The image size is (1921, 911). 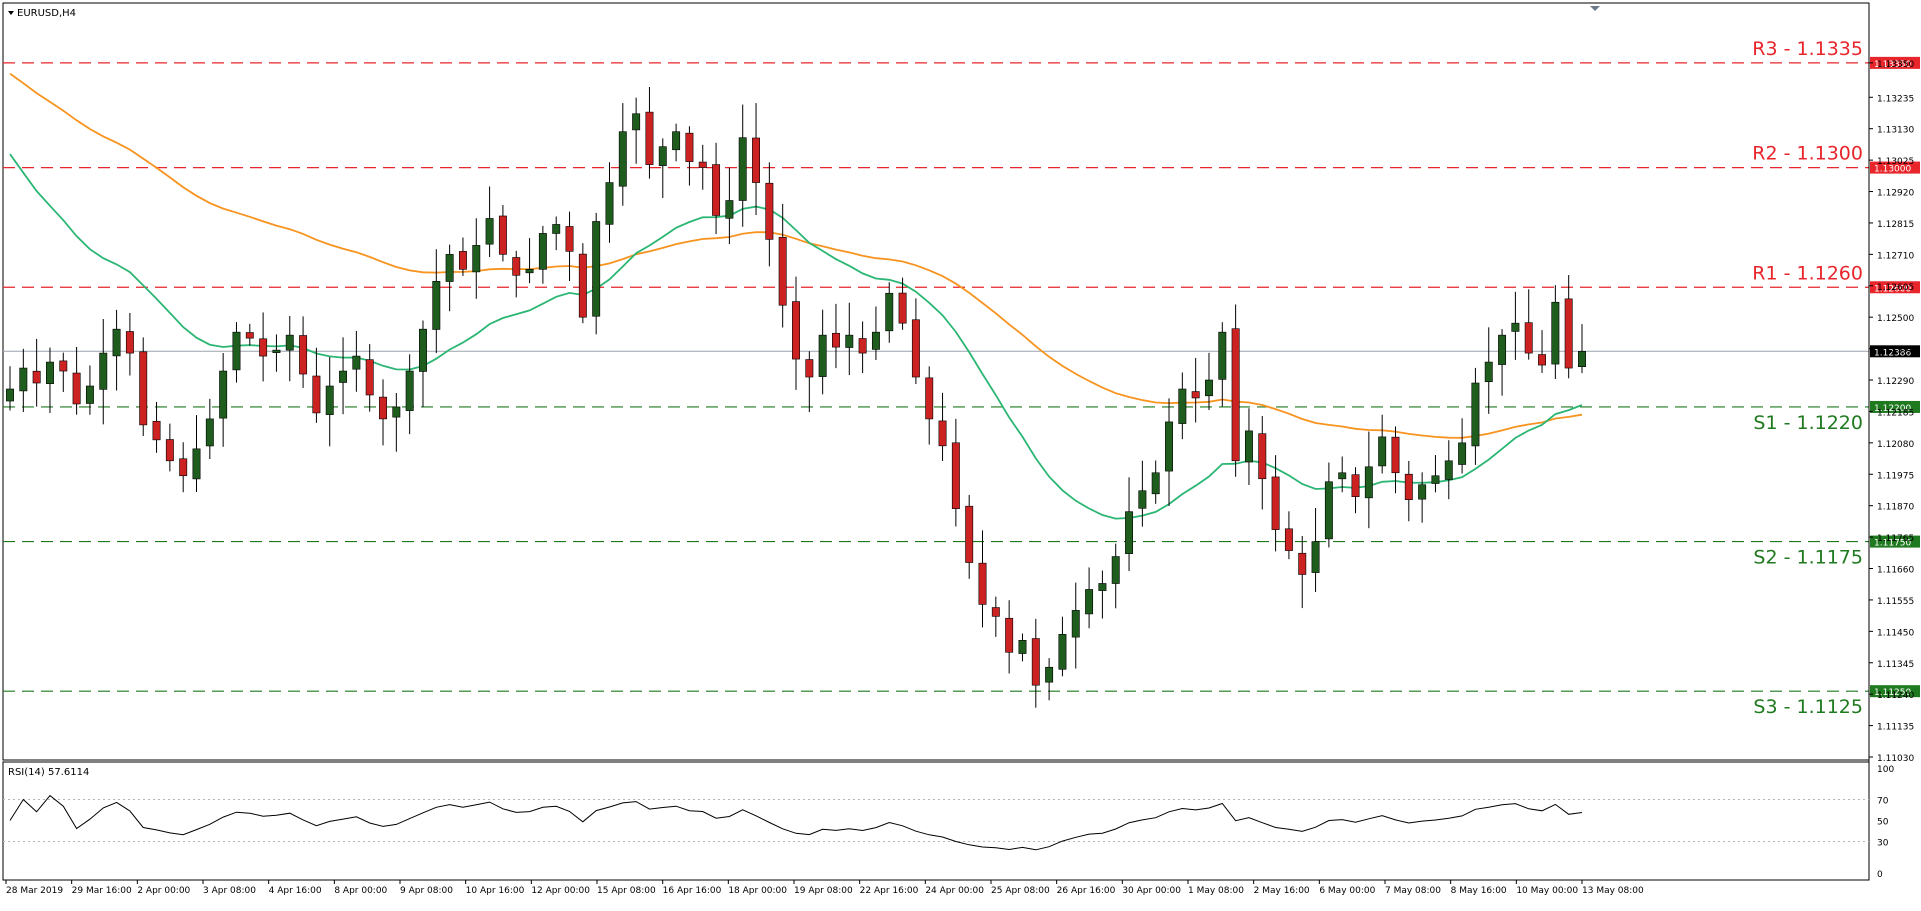 What do you see at coordinates (1595, 8) in the screenshot?
I see `shift-marker-icon` at bounding box center [1595, 8].